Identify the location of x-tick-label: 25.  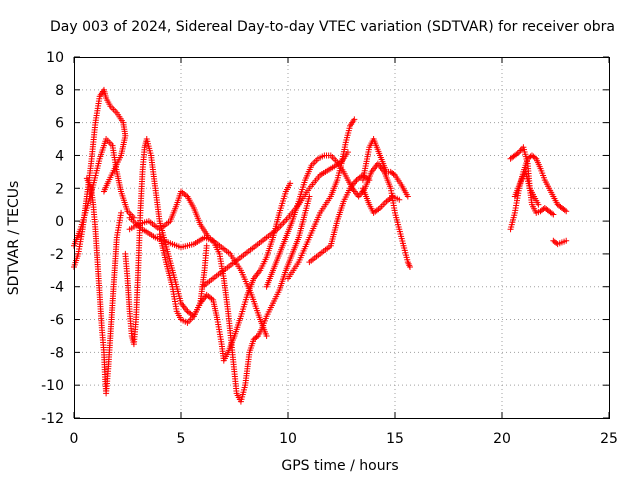
(609, 439).